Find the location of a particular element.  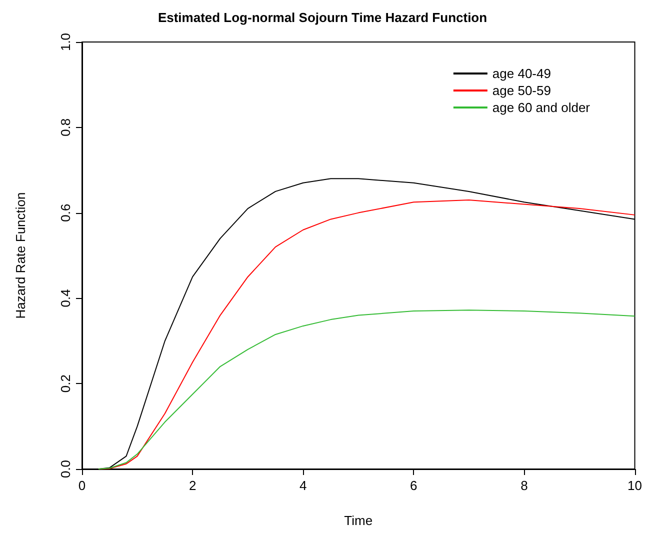

x-tick-label: 6 is located at coordinates (414, 485).